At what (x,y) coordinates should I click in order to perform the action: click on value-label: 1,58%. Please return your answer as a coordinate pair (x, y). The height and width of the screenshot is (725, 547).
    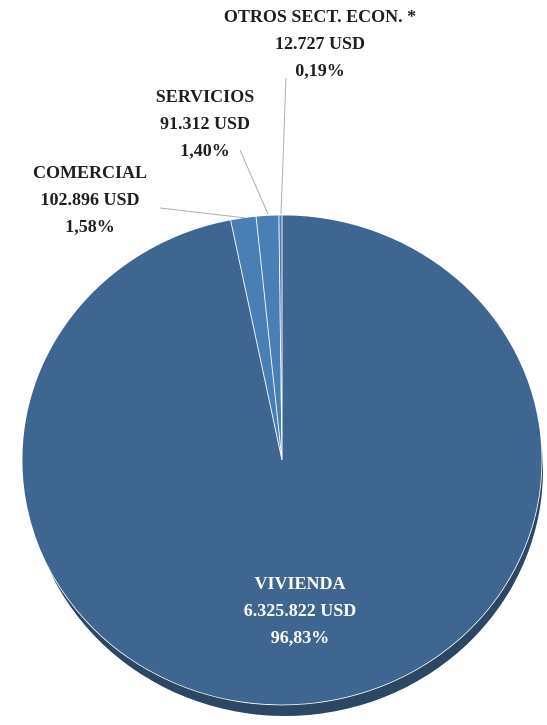
    Looking at the image, I should click on (90, 226).